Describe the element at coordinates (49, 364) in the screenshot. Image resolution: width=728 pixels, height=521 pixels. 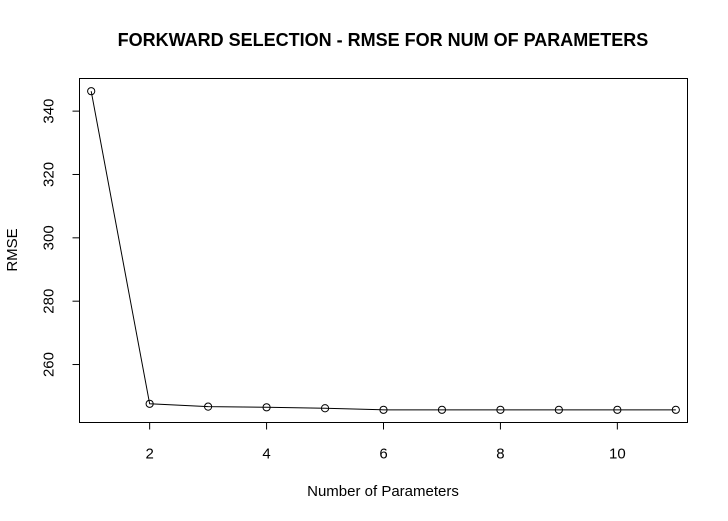
I see `y-tick-label: 260` at that location.